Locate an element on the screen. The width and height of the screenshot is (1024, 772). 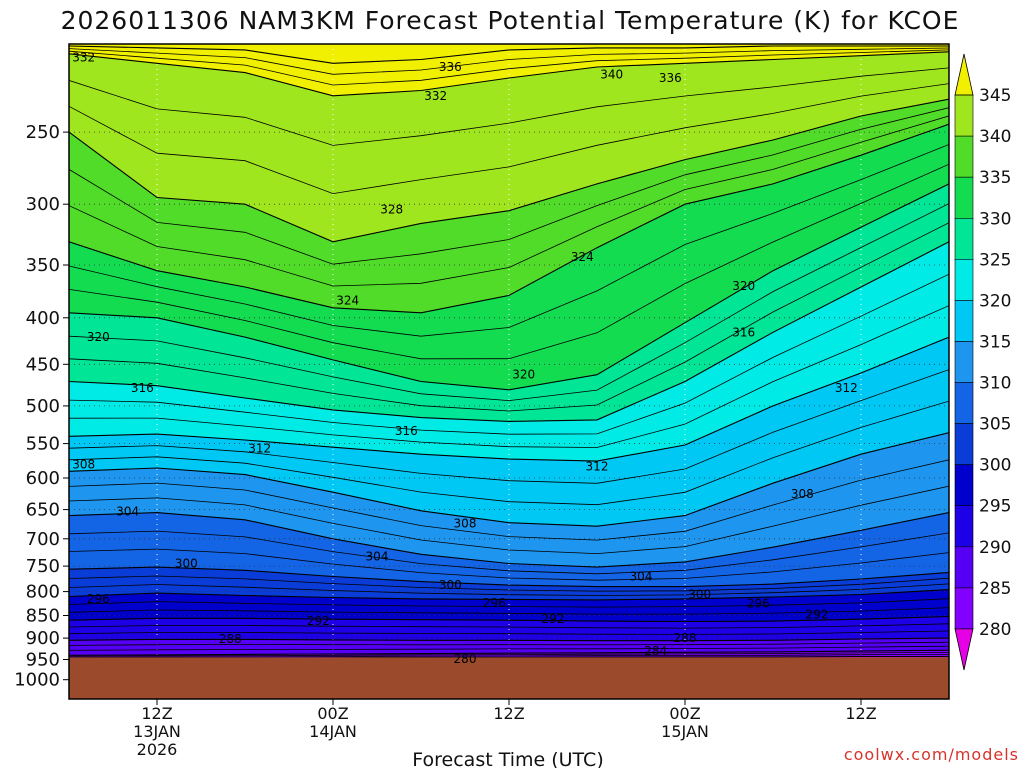
contour-label: 300 is located at coordinates (450, 585).